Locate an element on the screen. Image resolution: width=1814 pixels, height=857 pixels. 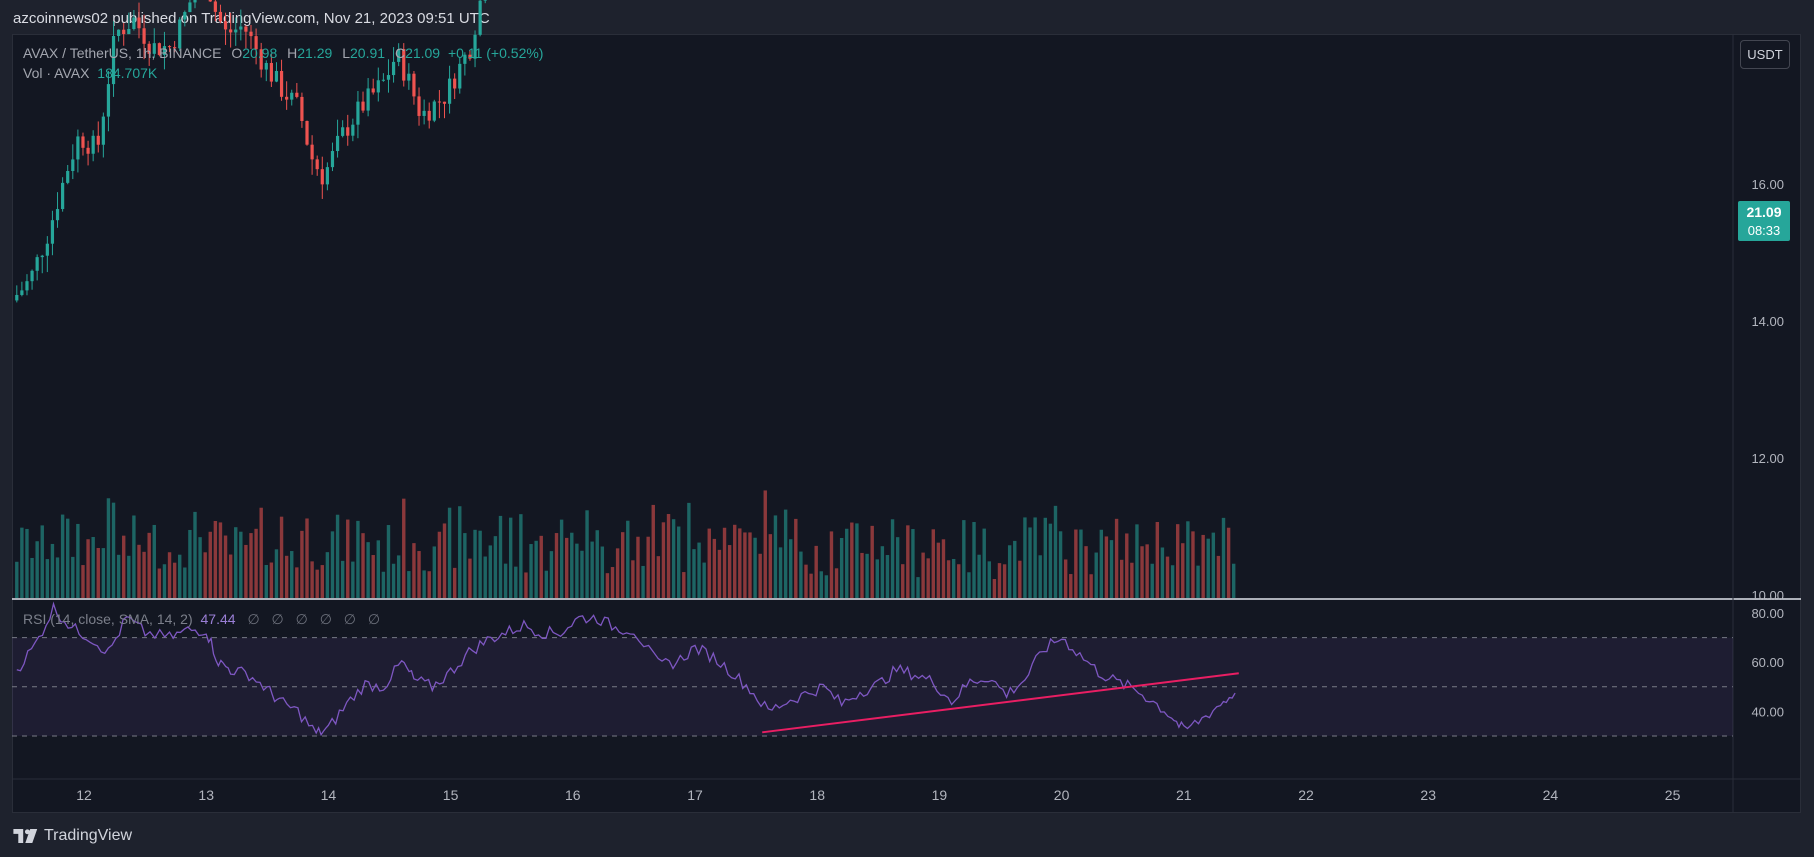
symbol-label: AVAX / TetherUS, 1h, BINANCE is located at coordinates (122, 53).